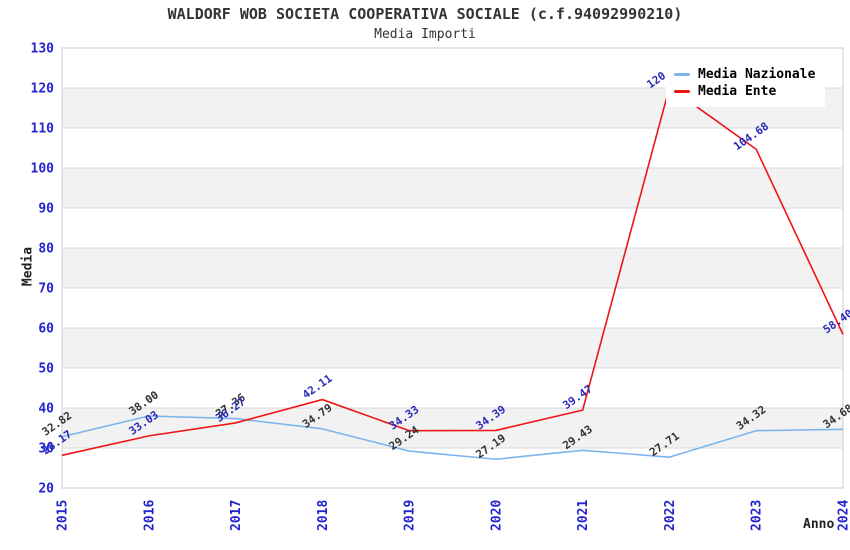  What do you see at coordinates (757, 74) in the screenshot?
I see `legend-label: Media Nazionale` at bounding box center [757, 74].